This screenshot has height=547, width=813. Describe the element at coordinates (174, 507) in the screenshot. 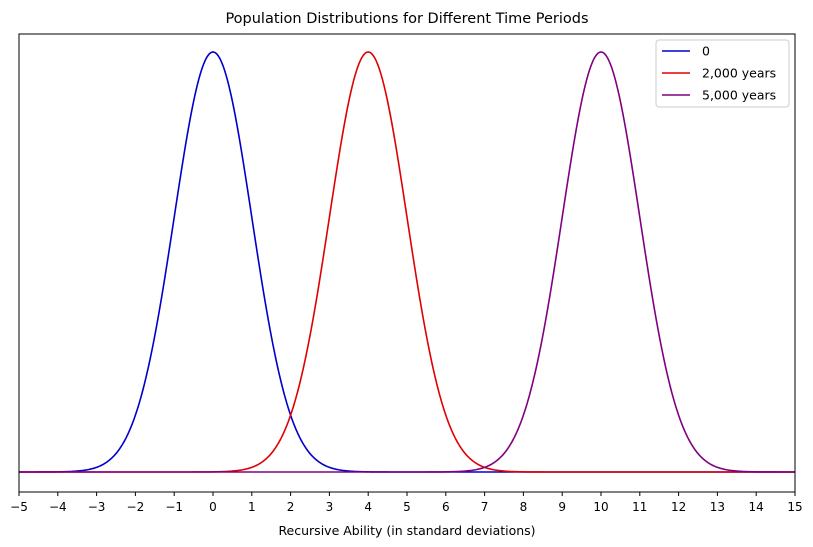

I see `x-tick-label: −1` at that location.